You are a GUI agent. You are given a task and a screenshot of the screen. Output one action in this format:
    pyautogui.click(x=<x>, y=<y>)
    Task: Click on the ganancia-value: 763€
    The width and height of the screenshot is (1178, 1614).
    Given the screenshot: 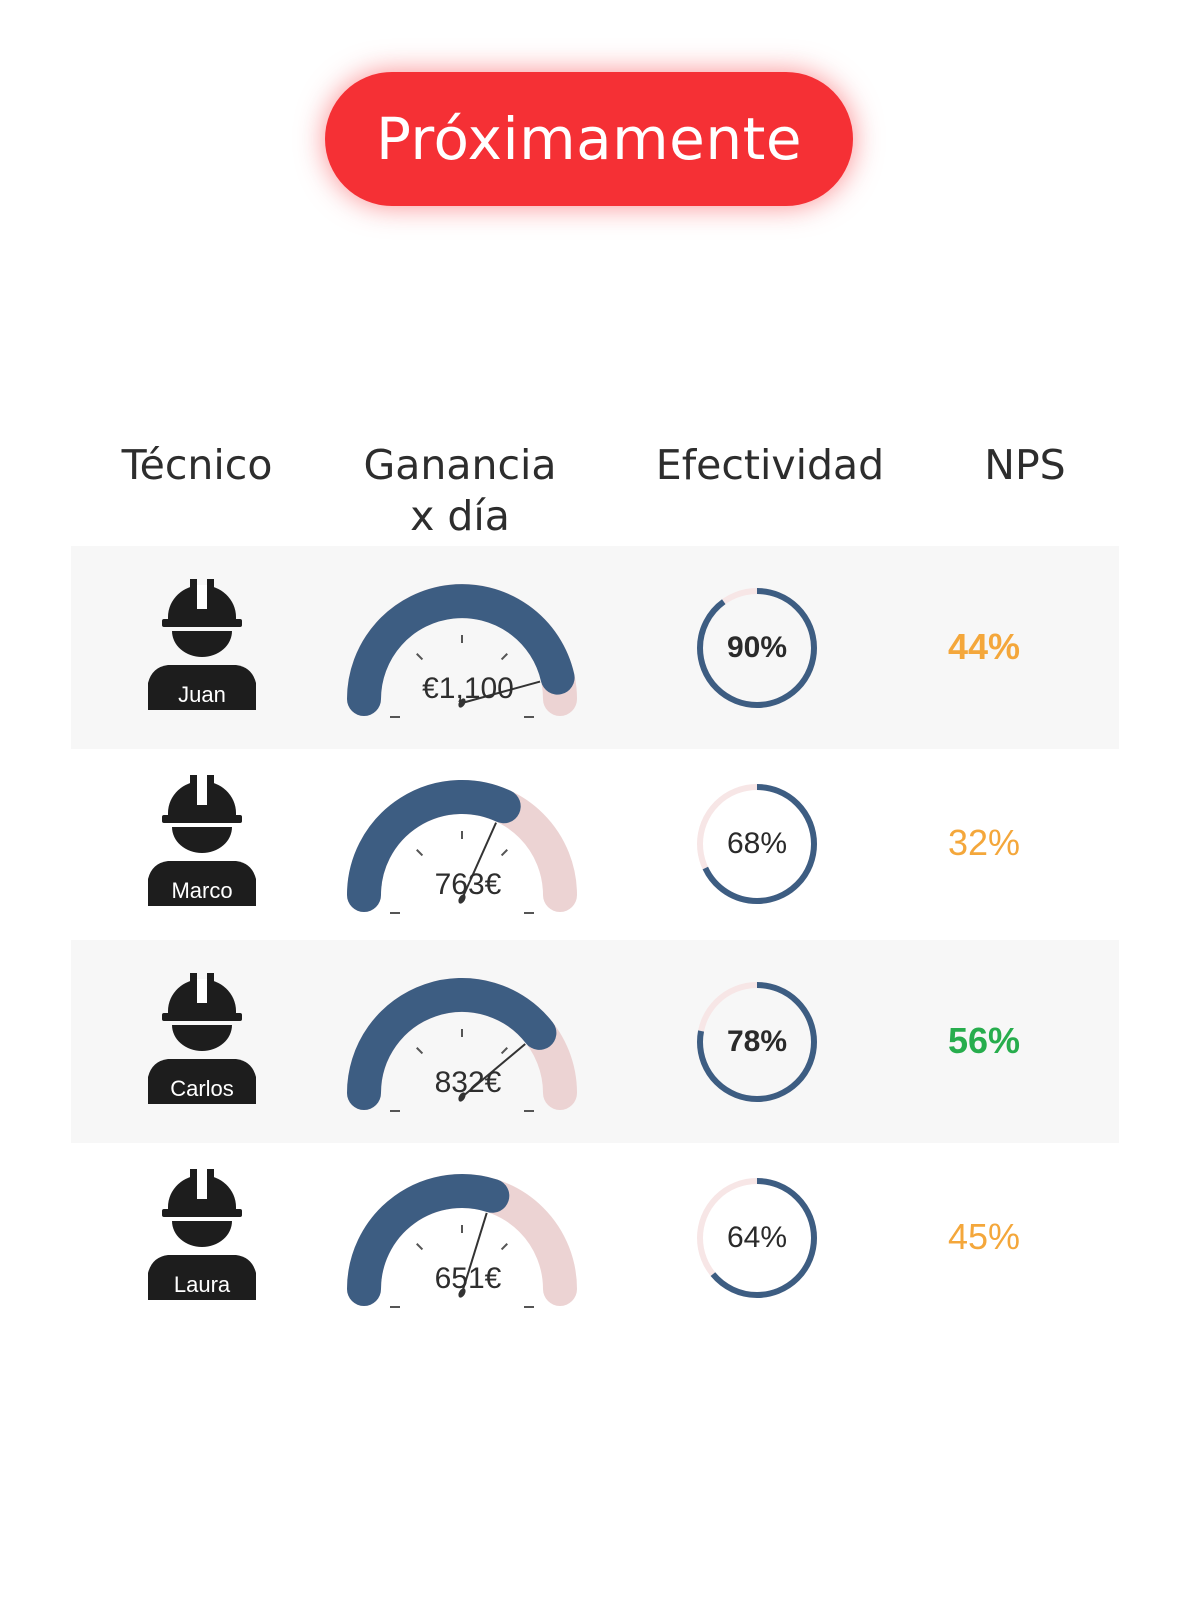 What is the action you would take?
    pyautogui.click(x=468, y=884)
    